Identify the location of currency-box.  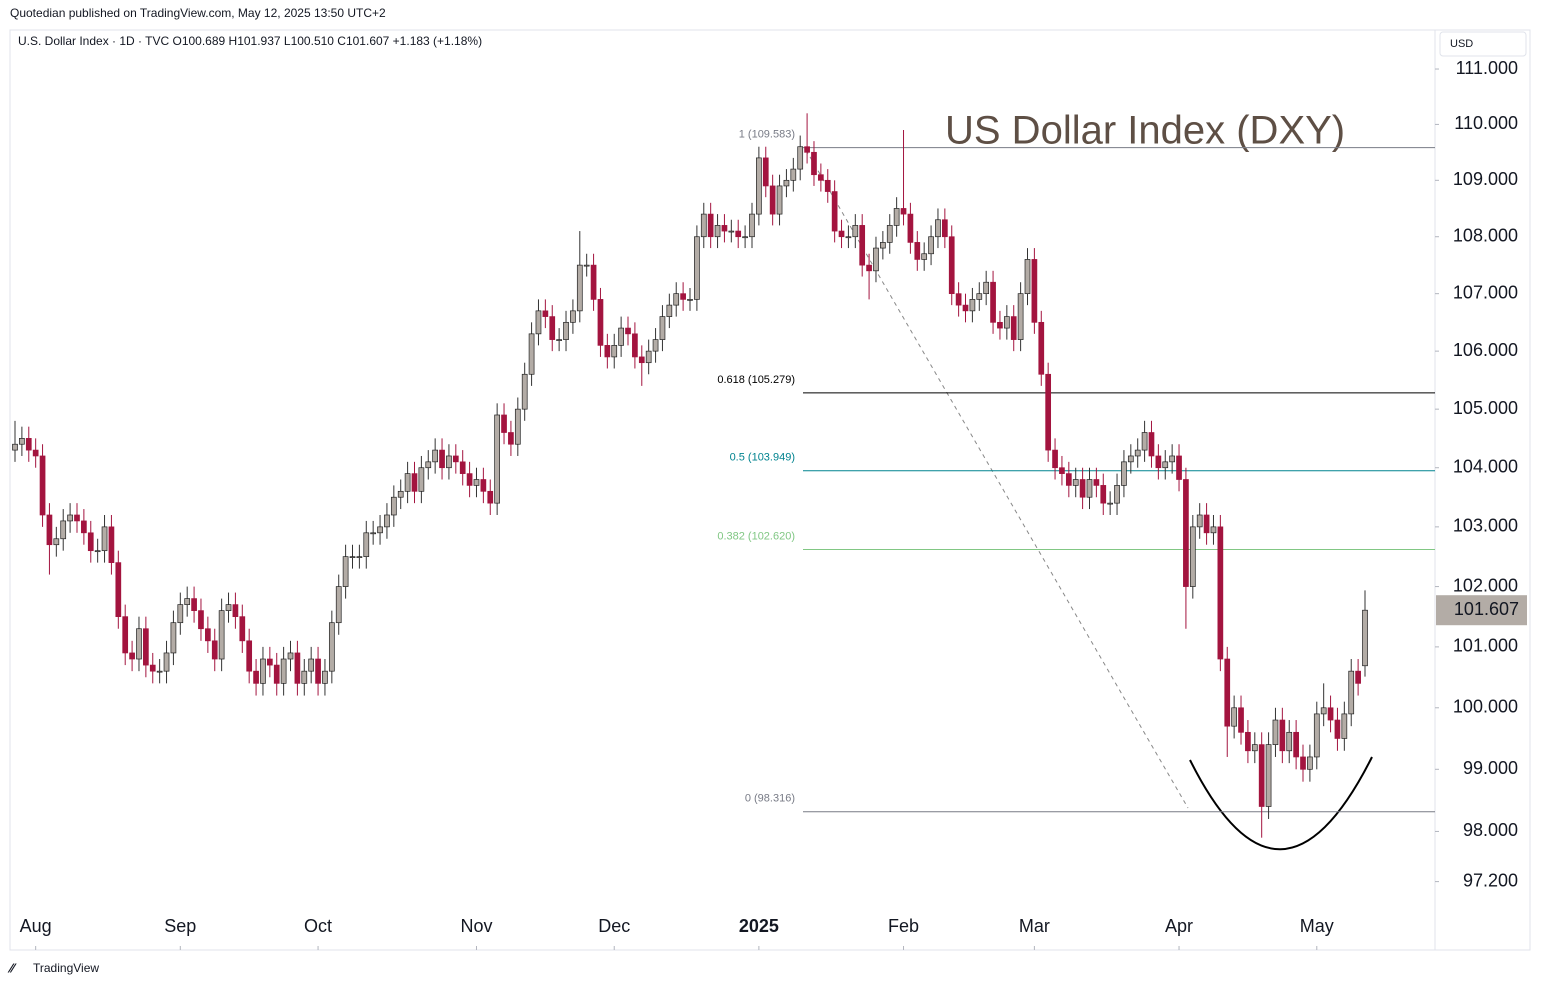
(1483, 44).